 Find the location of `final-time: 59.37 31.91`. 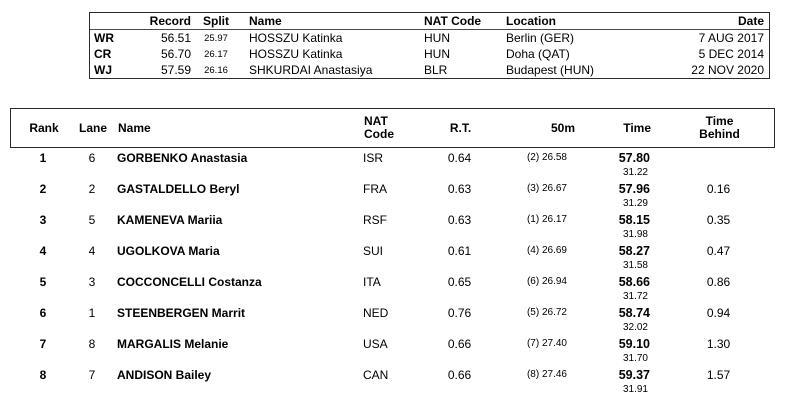

final-time: 59.37 31.91 is located at coordinates (619, 381).